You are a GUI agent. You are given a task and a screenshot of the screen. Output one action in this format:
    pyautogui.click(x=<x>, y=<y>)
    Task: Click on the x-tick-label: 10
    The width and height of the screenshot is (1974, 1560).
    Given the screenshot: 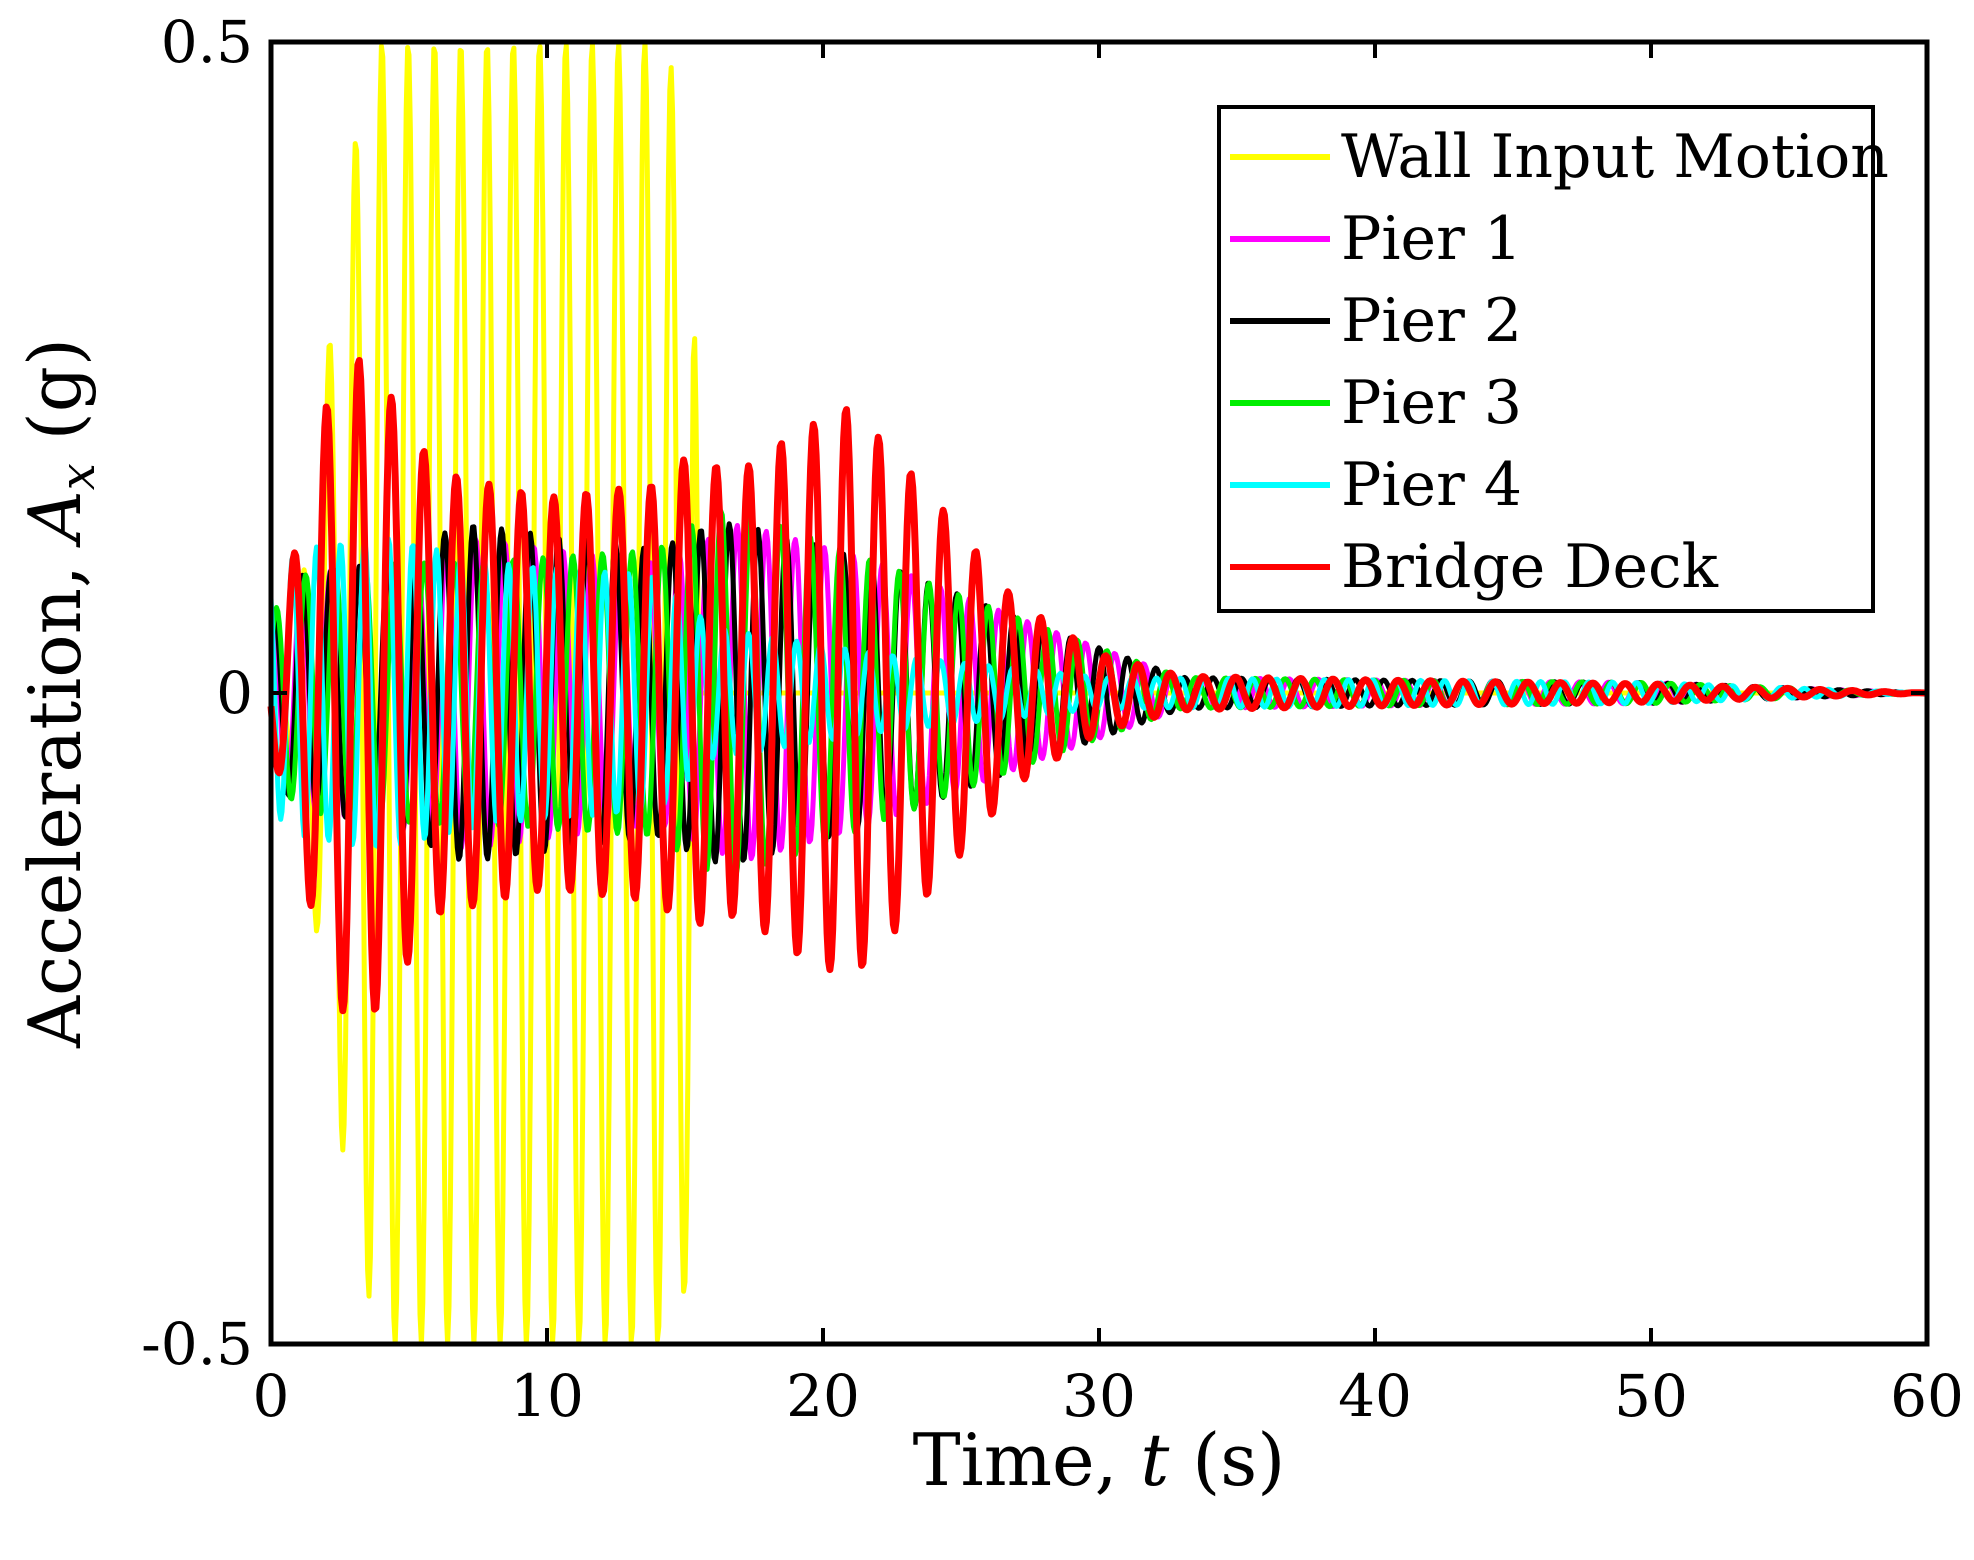 What is the action you would take?
    pyautogui.click(x=547, y=1396)
    